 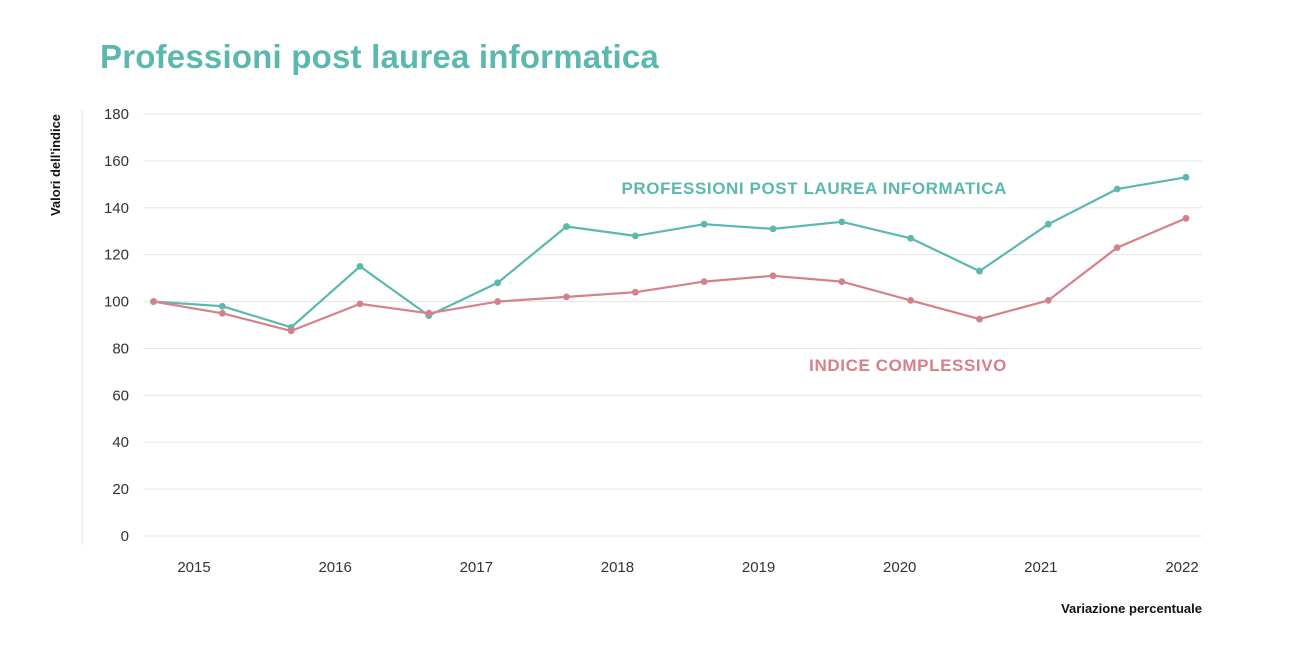 What do you see at coordinates (116, 255) in the screenshot?
I see `y-tick-120: 120` at bounding box center [116, 255].